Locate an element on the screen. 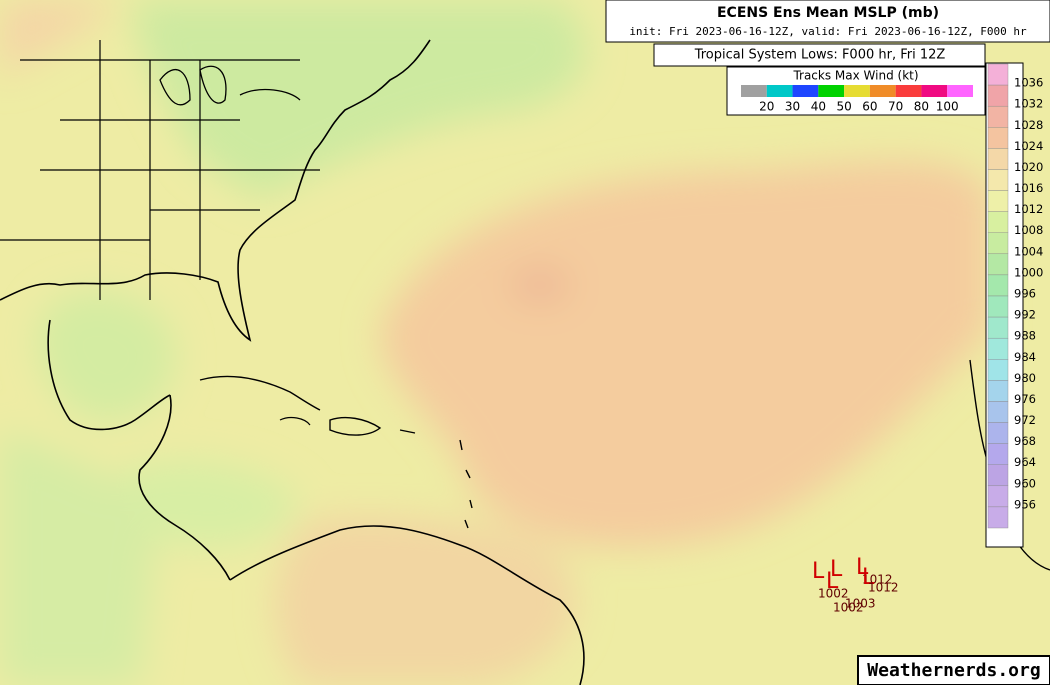  colorbar-label: 1028 is located at coordinates (1028, 125).